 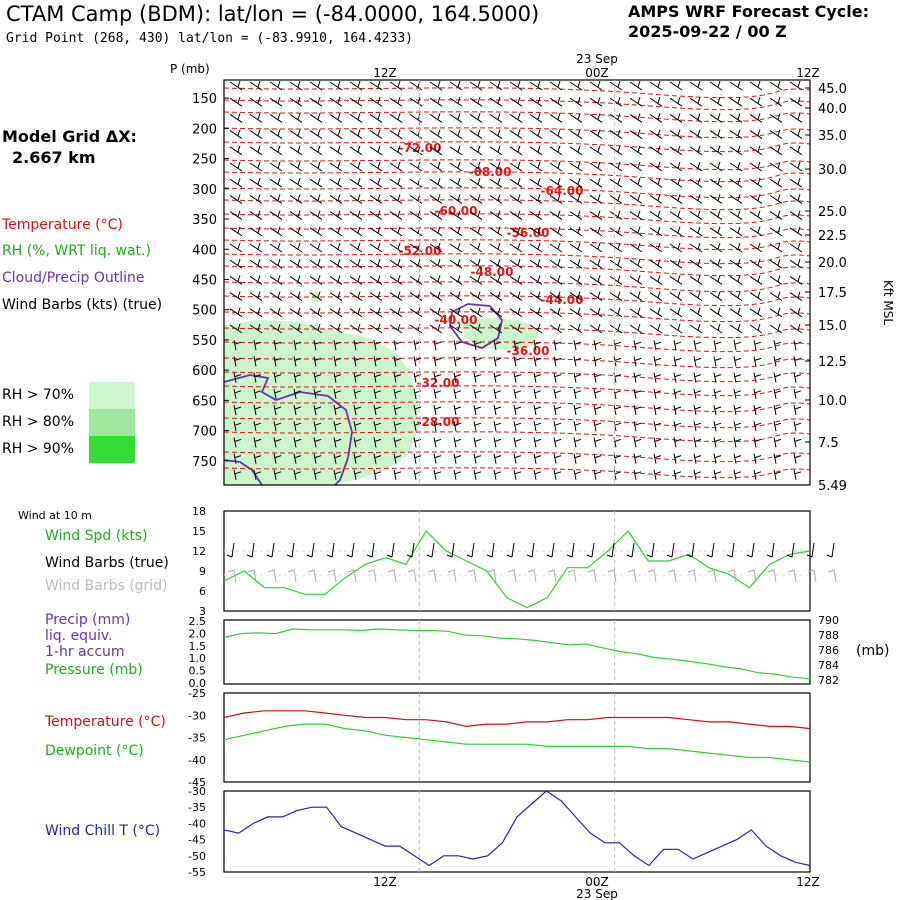 I want to click on wind-speed-line, so click(x=517, y=569).